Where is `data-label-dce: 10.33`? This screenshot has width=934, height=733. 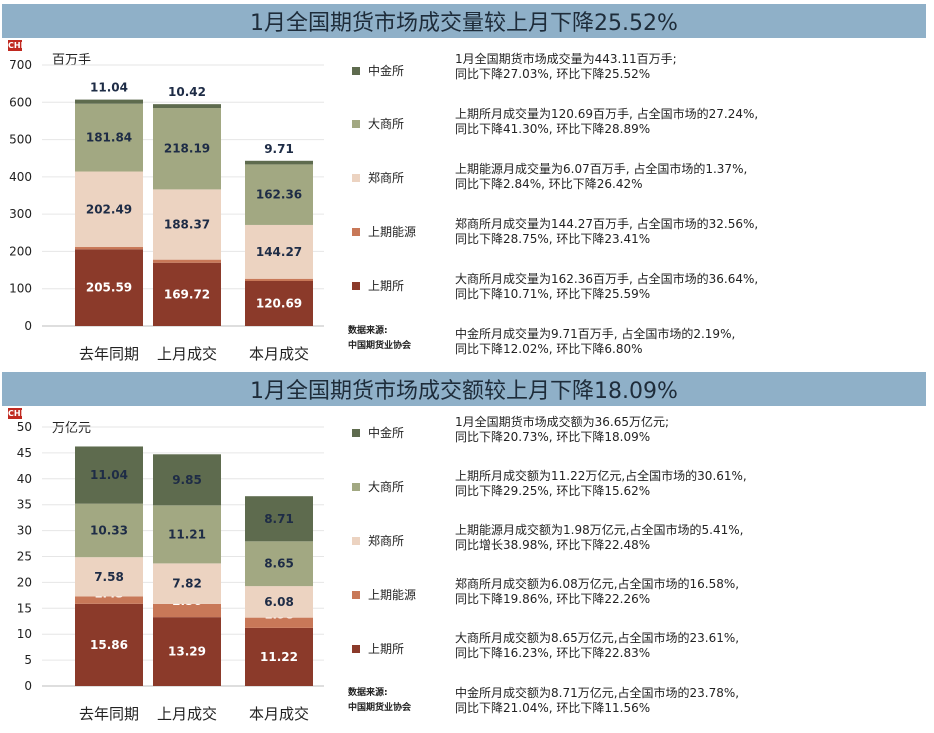
data-label-dce: 10.33 is located at coordinates (109, 530).